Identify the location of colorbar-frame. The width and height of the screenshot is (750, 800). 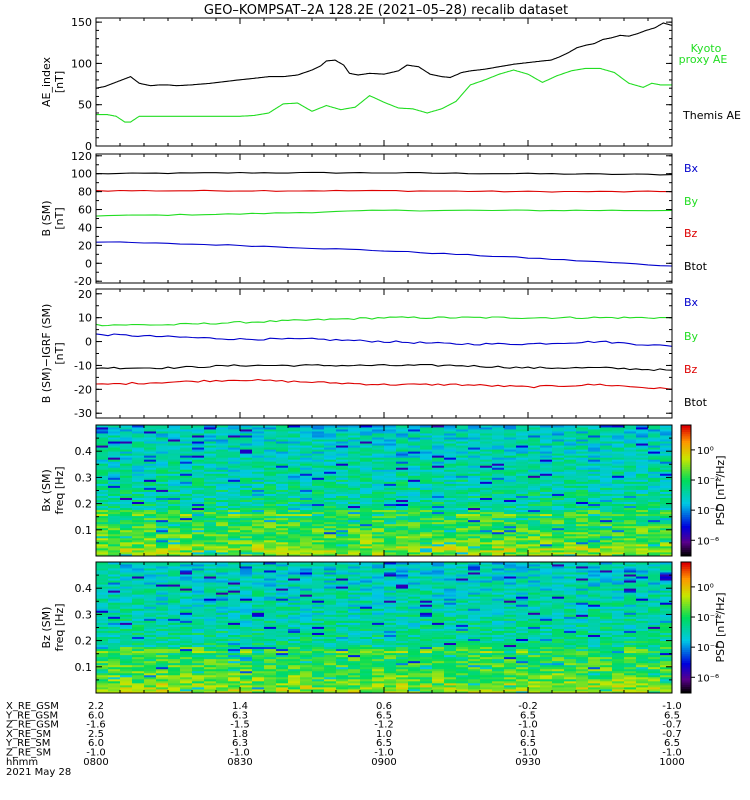
(686, 490).